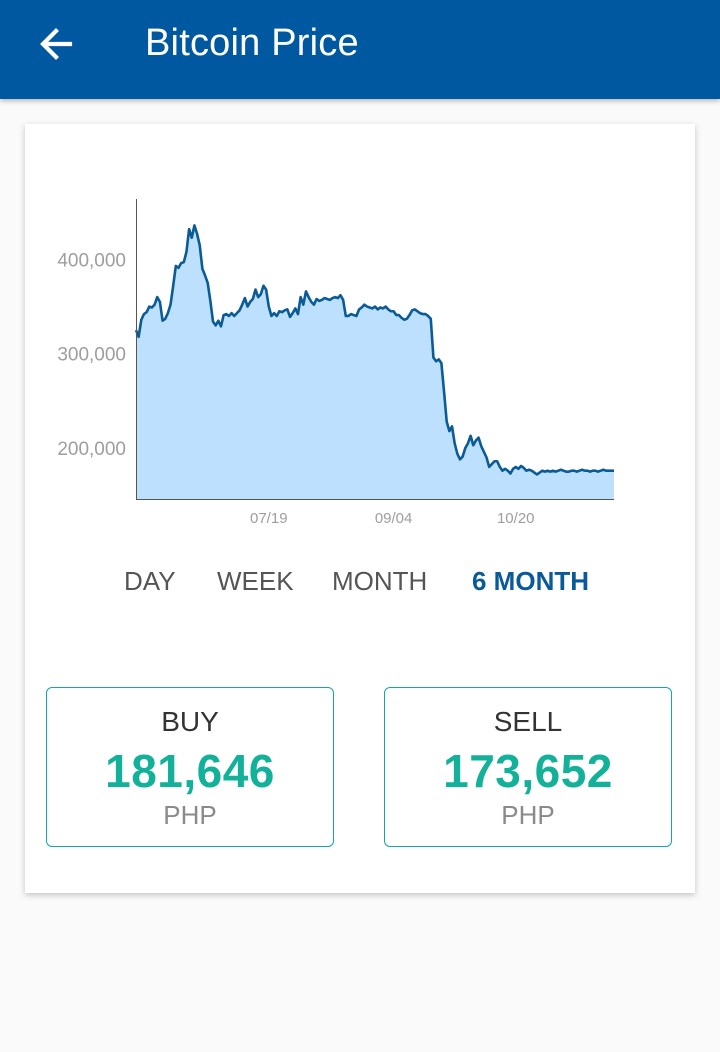  What do you see at coordinates (91, 449) in the screenshot?
I see `y-tick-label: 200,000` at bounding box center [91, 449].